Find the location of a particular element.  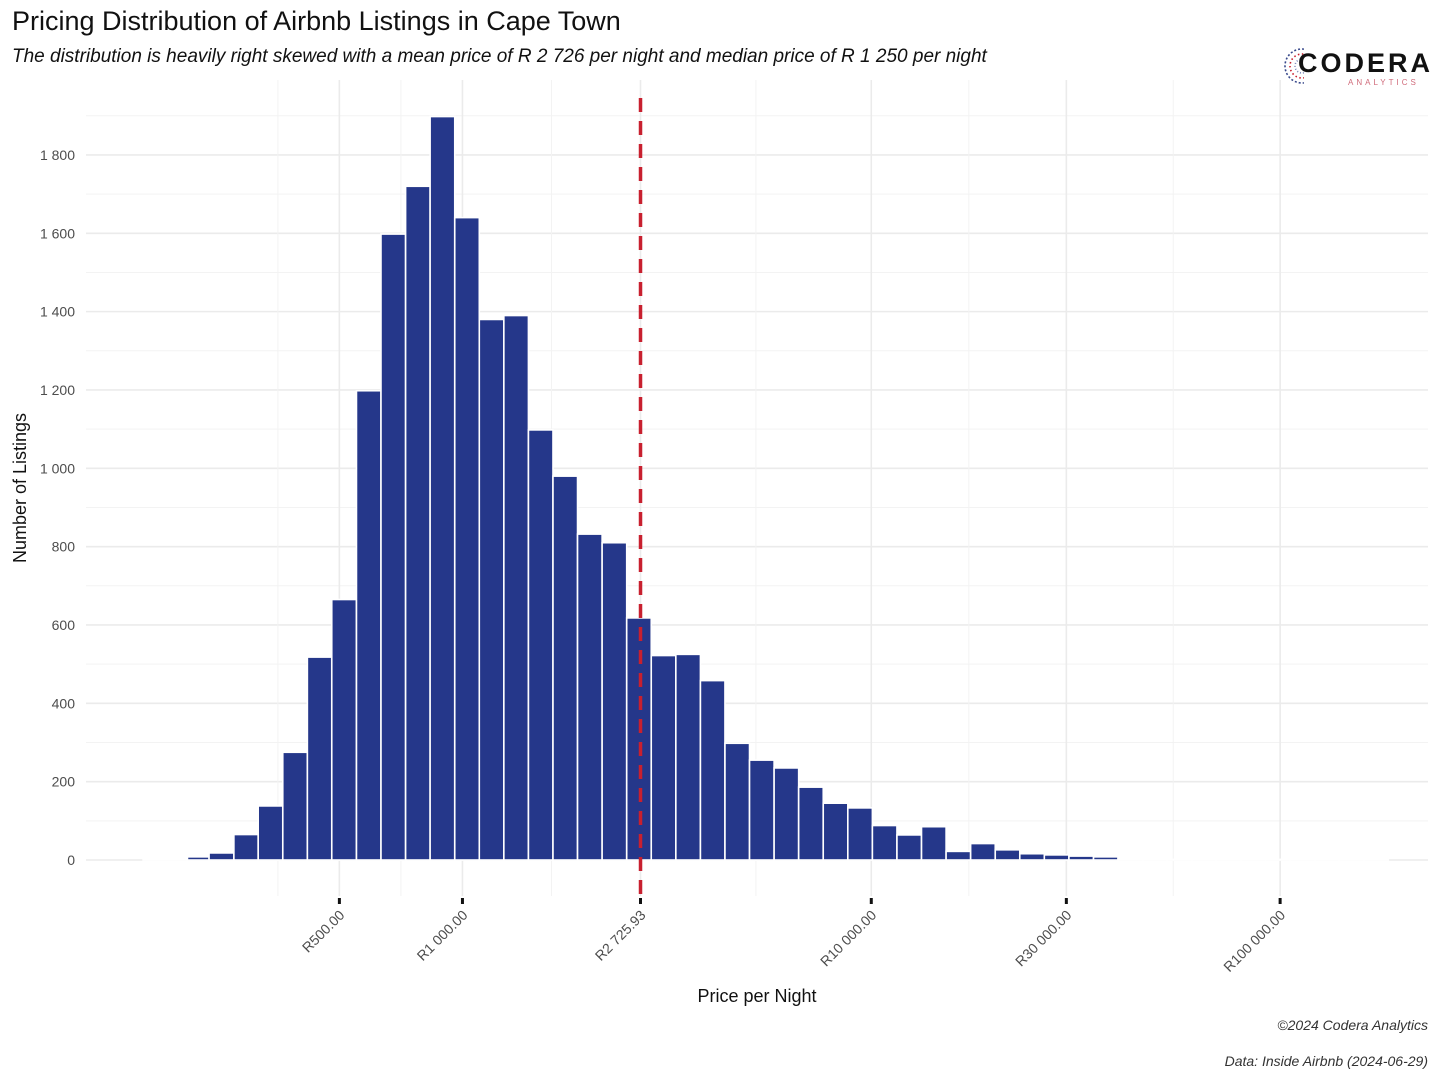

y-tick-label: 1 600 is located at coordinates (57, 233).